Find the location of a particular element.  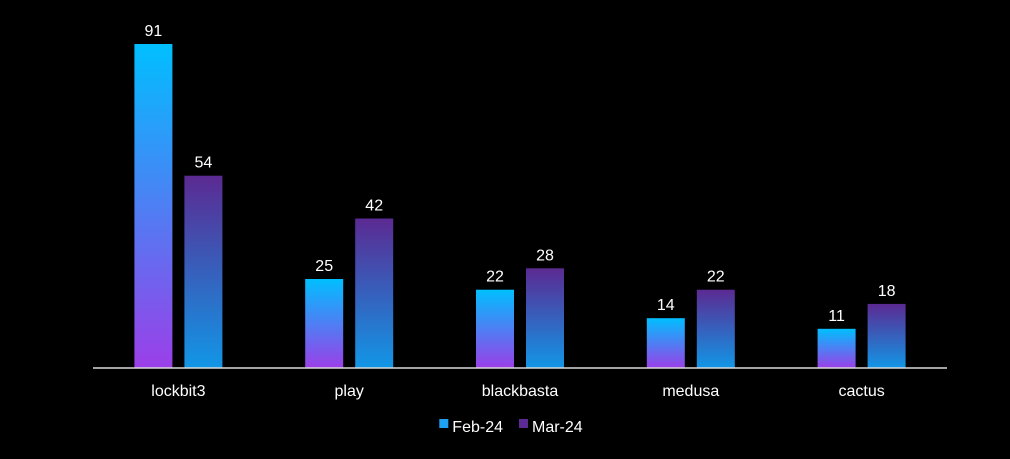

data-label-lockbit3-mar-24: 54 is located at coordinates (204, 163).